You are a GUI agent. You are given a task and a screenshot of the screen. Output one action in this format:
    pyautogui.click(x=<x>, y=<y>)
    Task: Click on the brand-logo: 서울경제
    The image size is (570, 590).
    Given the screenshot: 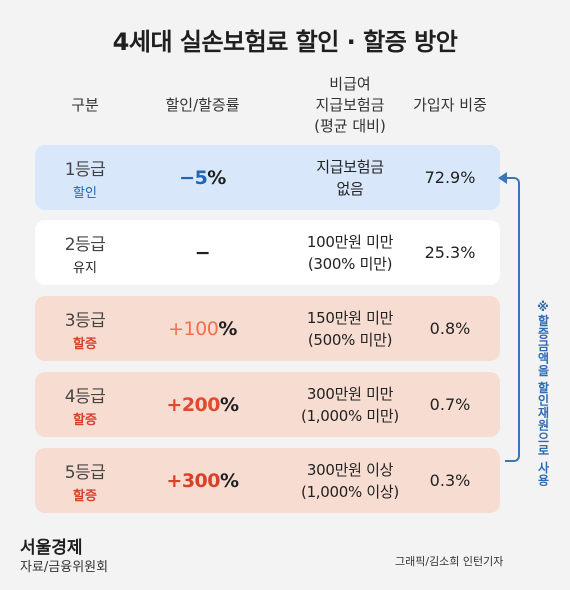 What is the action you would take?
    pyautogui.click(x=51, y=548)
    